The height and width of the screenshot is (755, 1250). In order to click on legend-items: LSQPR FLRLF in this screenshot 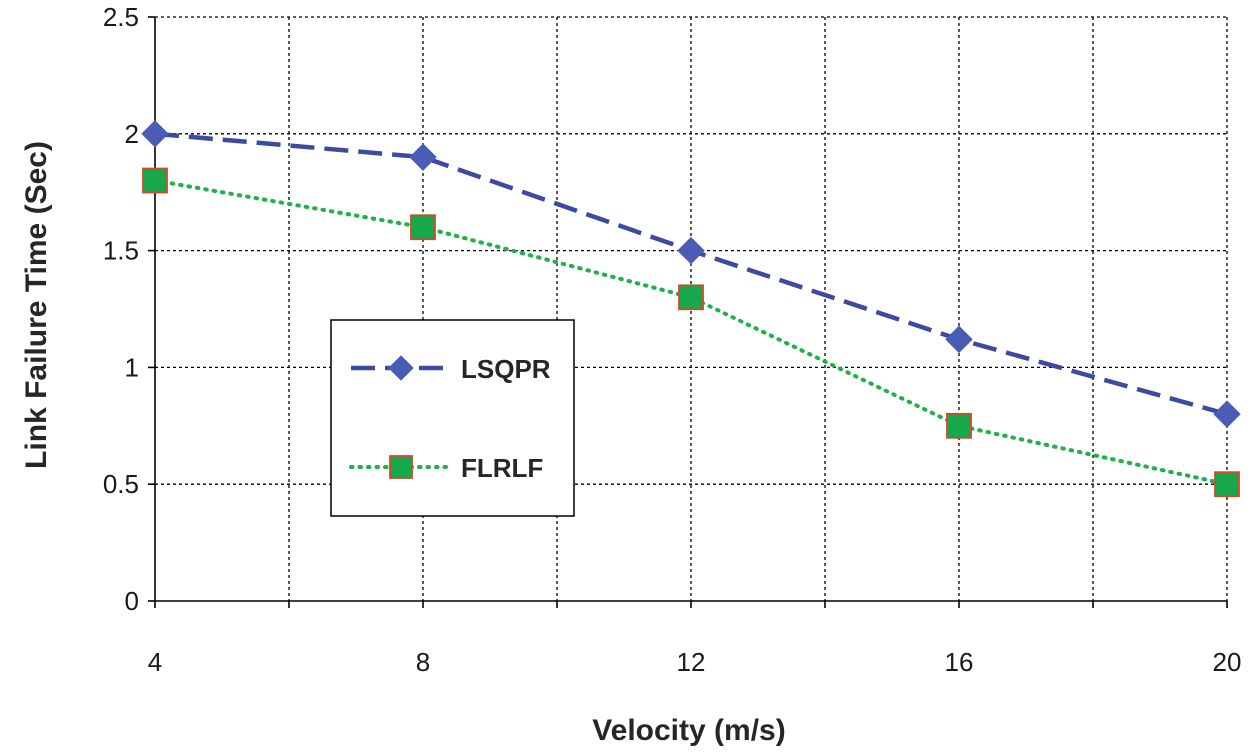, I will do `click(450, 418)`.